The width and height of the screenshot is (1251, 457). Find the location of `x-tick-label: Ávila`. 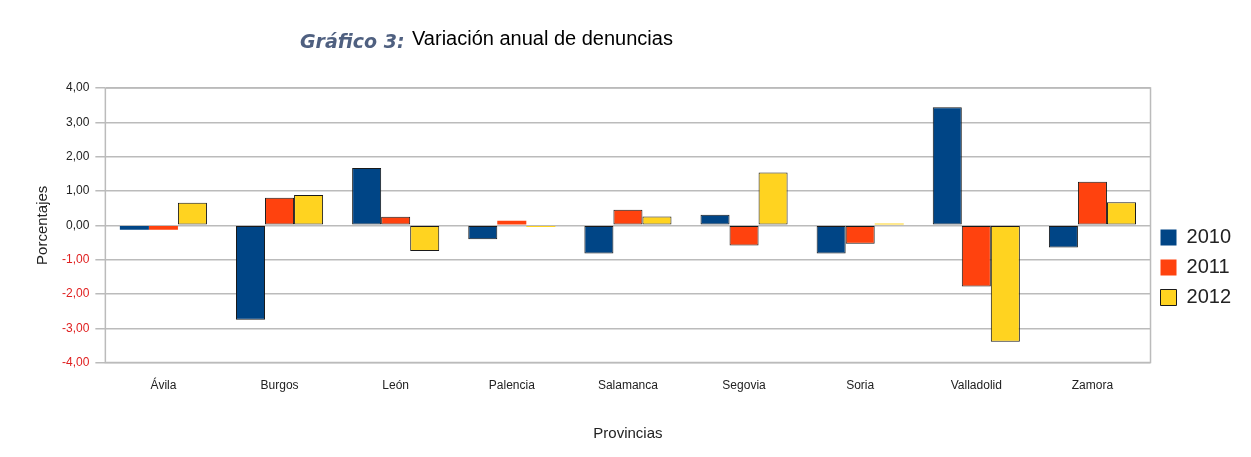

x-tick-label: Ávila is located at coordinates (163, 385).